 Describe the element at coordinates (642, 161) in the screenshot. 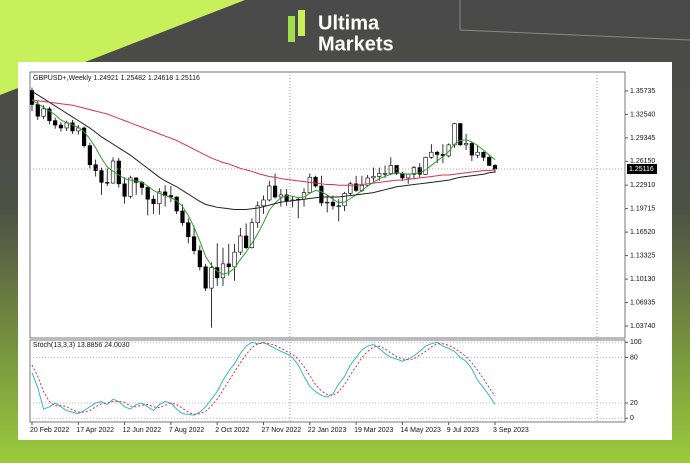

I see `y-tick-label: 1.26150` at that location.